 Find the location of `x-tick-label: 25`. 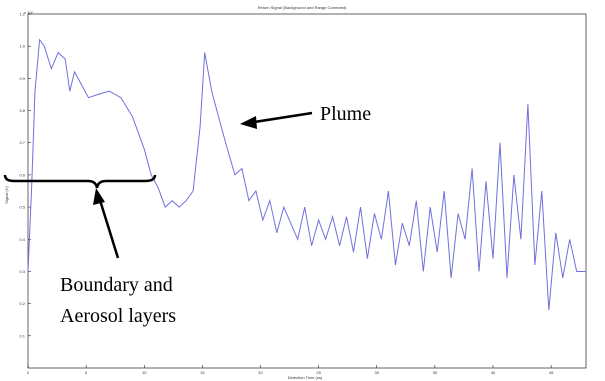

x-tick-label: 25 is located at coordinates (318, 372).